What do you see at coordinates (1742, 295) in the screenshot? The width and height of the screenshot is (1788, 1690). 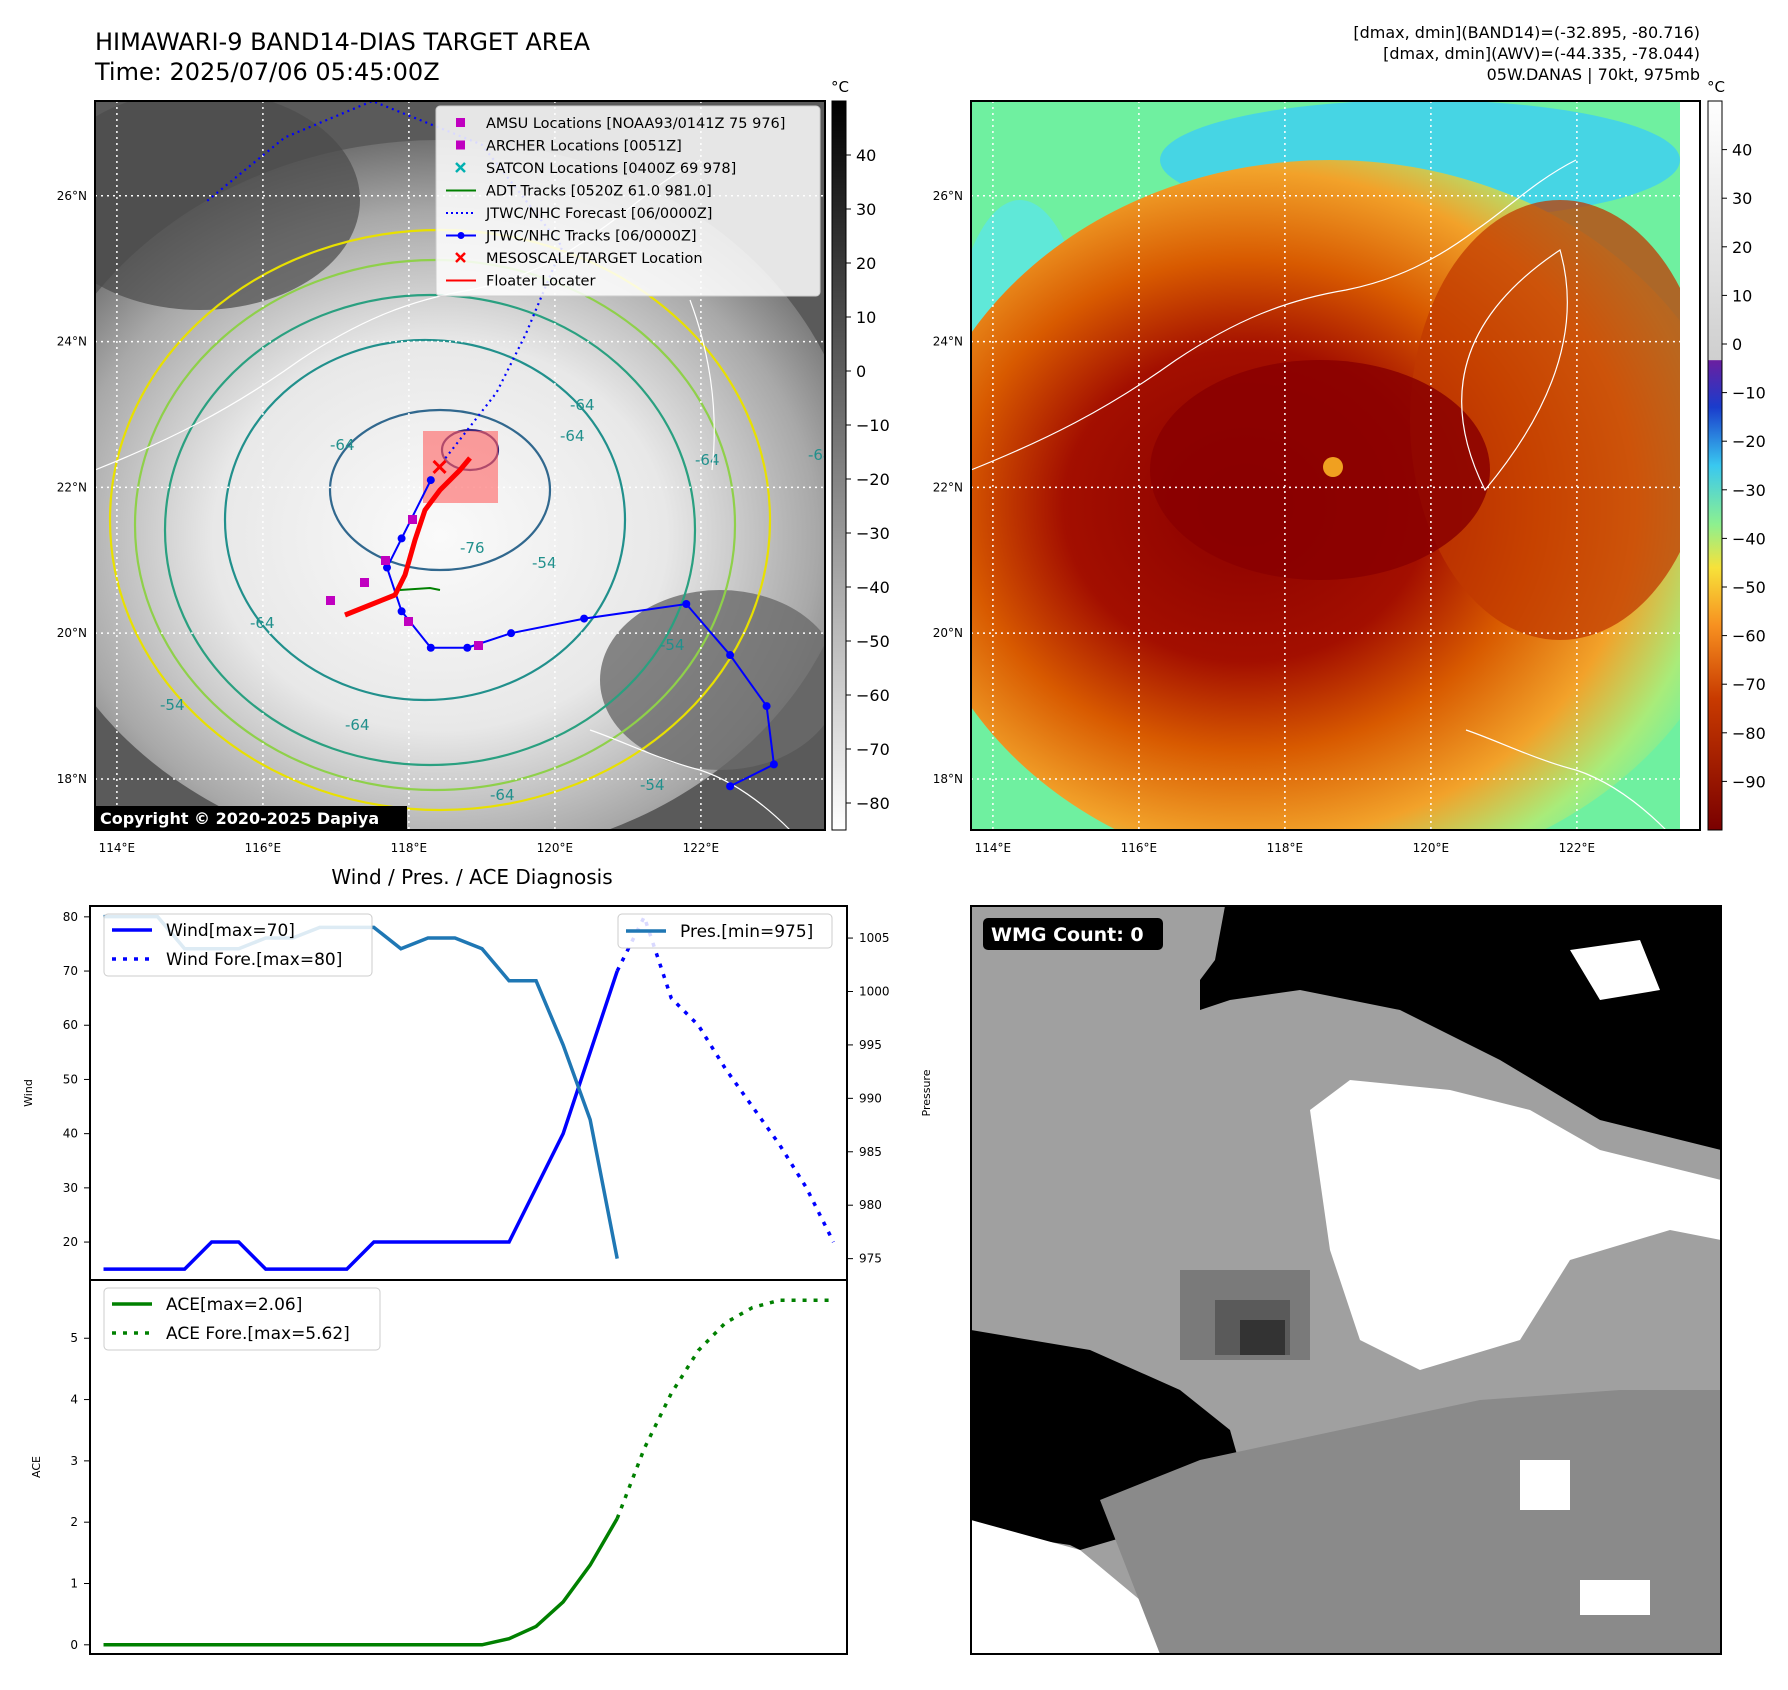 I see `colorbar-tick-label: 10` at bounding box center [1742, 295].